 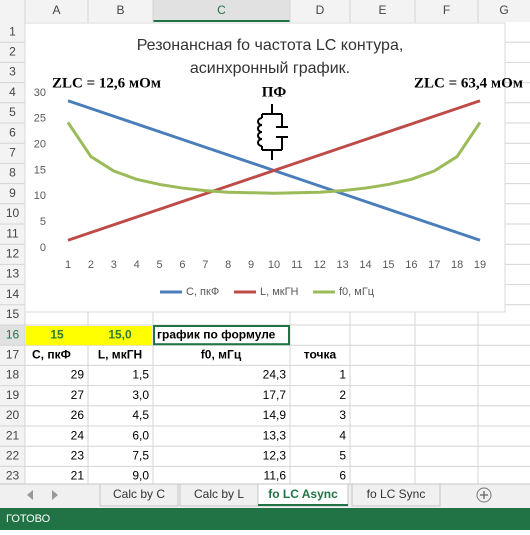 I want to click on row-header: 11, so click(x=12, y=233).